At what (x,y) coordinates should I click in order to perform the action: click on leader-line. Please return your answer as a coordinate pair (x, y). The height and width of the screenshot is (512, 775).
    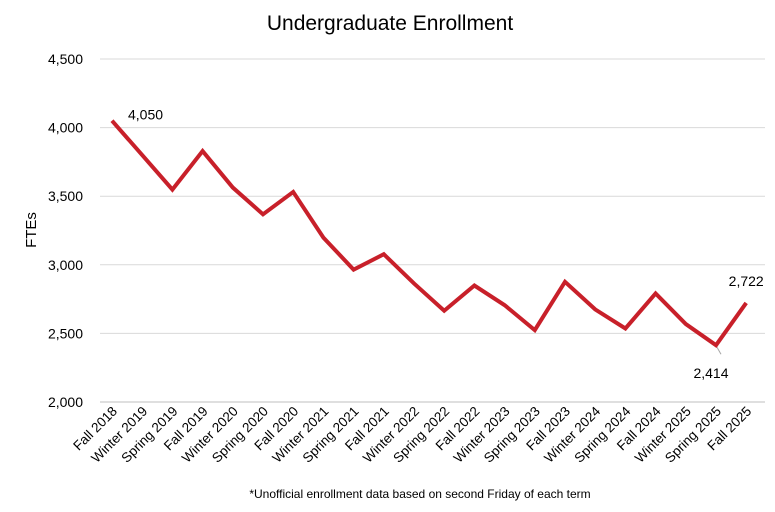
    Looking at the image, I should click on (719, 350).